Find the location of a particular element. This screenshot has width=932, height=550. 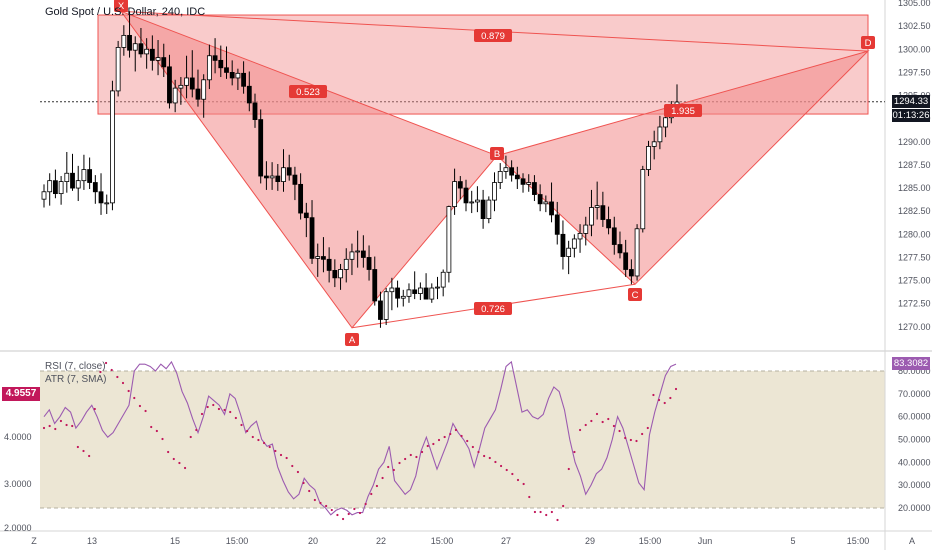

rsi-tick-label: 30.0000 is located at coordinates (914, 485).